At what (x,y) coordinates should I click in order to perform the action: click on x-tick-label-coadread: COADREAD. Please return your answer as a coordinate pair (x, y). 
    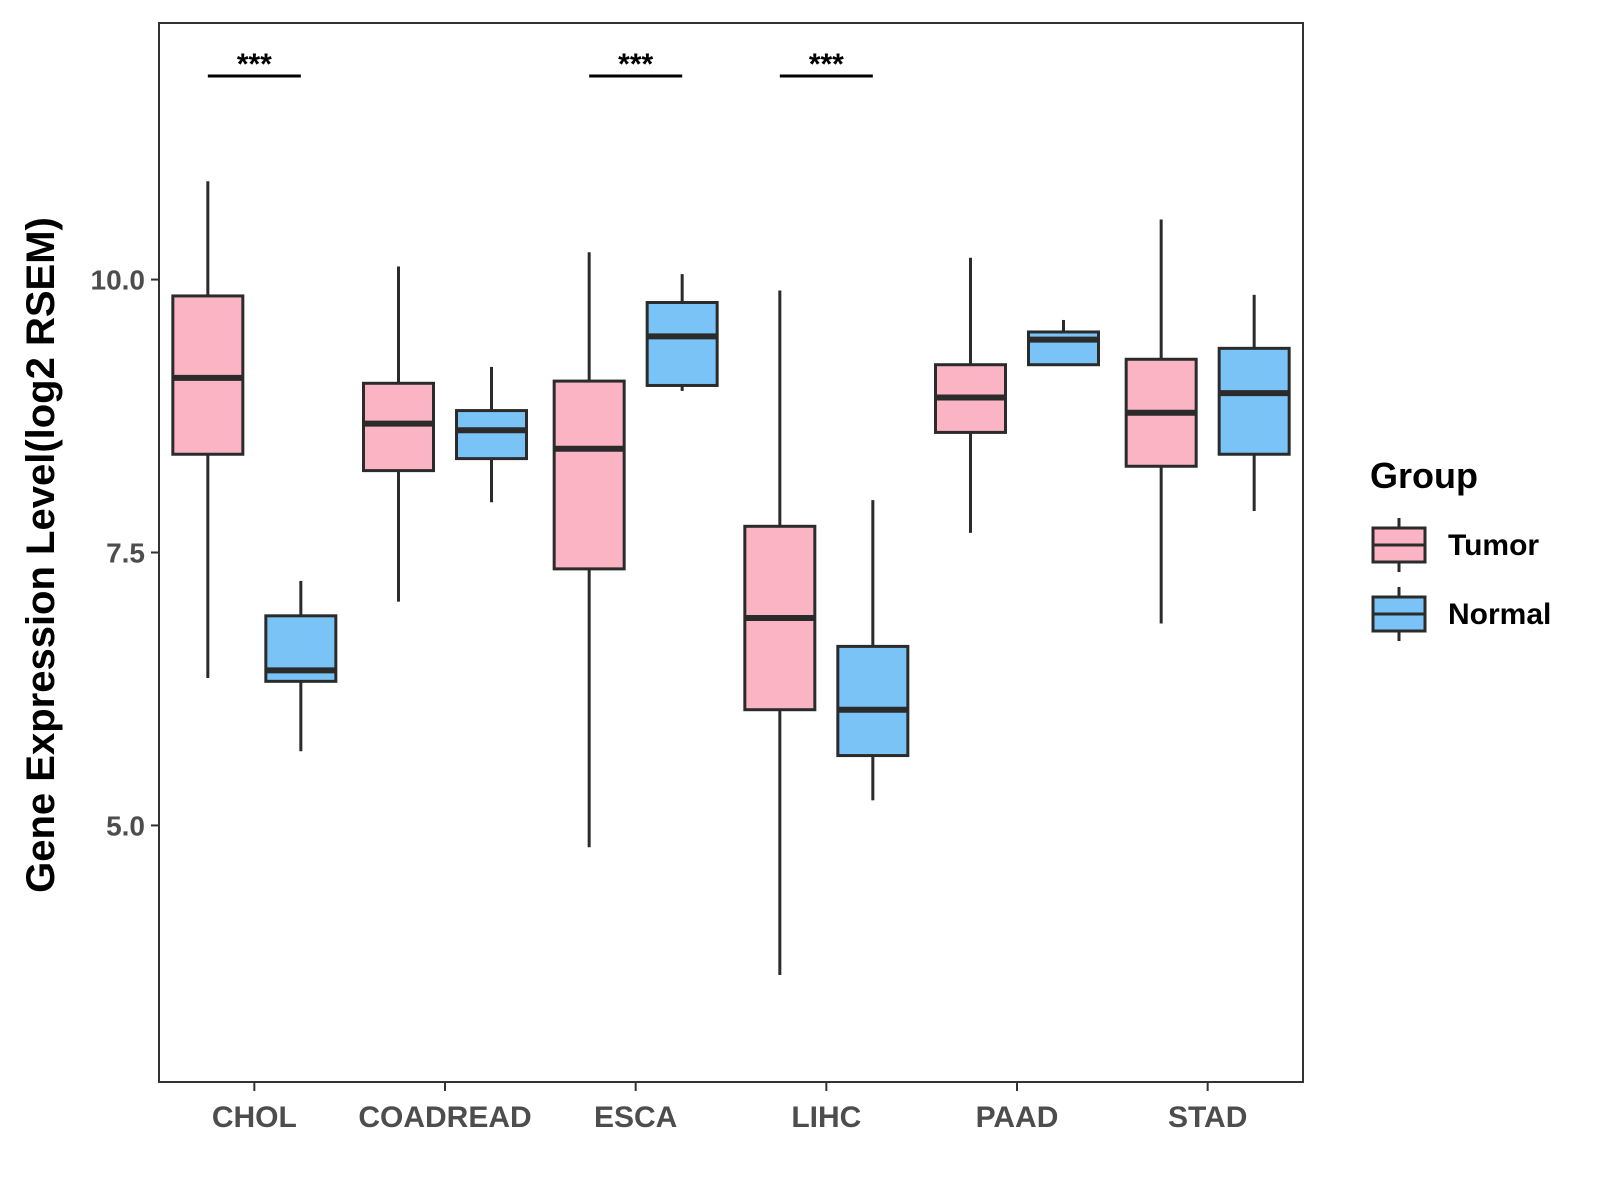
    Looking at the image, I should click on (444, 1117).